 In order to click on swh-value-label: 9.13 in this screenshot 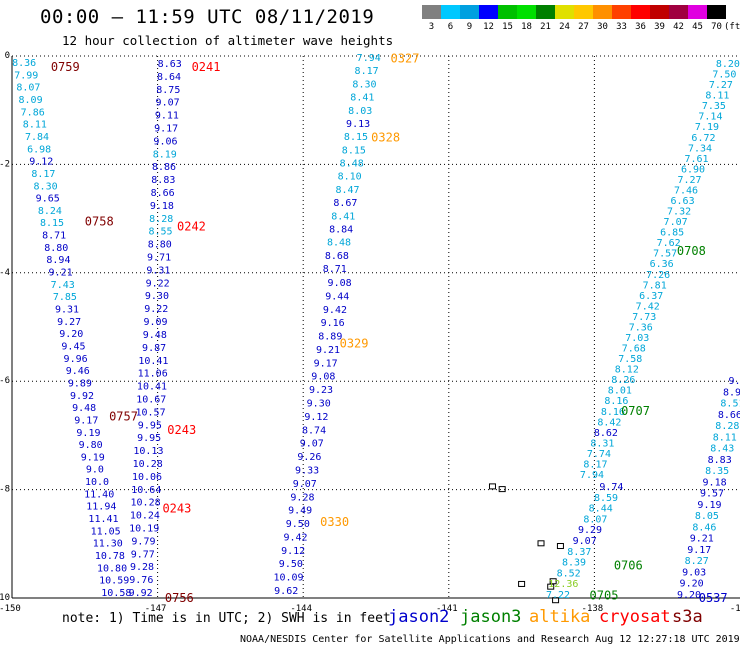, I will do `click(358, 124)`.